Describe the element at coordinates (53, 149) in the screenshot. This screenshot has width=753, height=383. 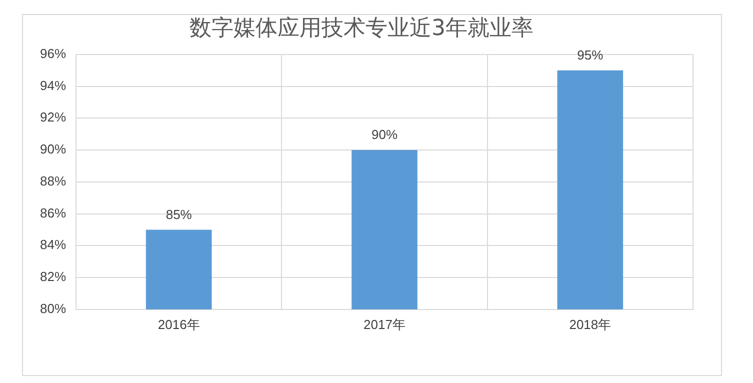
I see `y-tick-label: 90%` at that location.